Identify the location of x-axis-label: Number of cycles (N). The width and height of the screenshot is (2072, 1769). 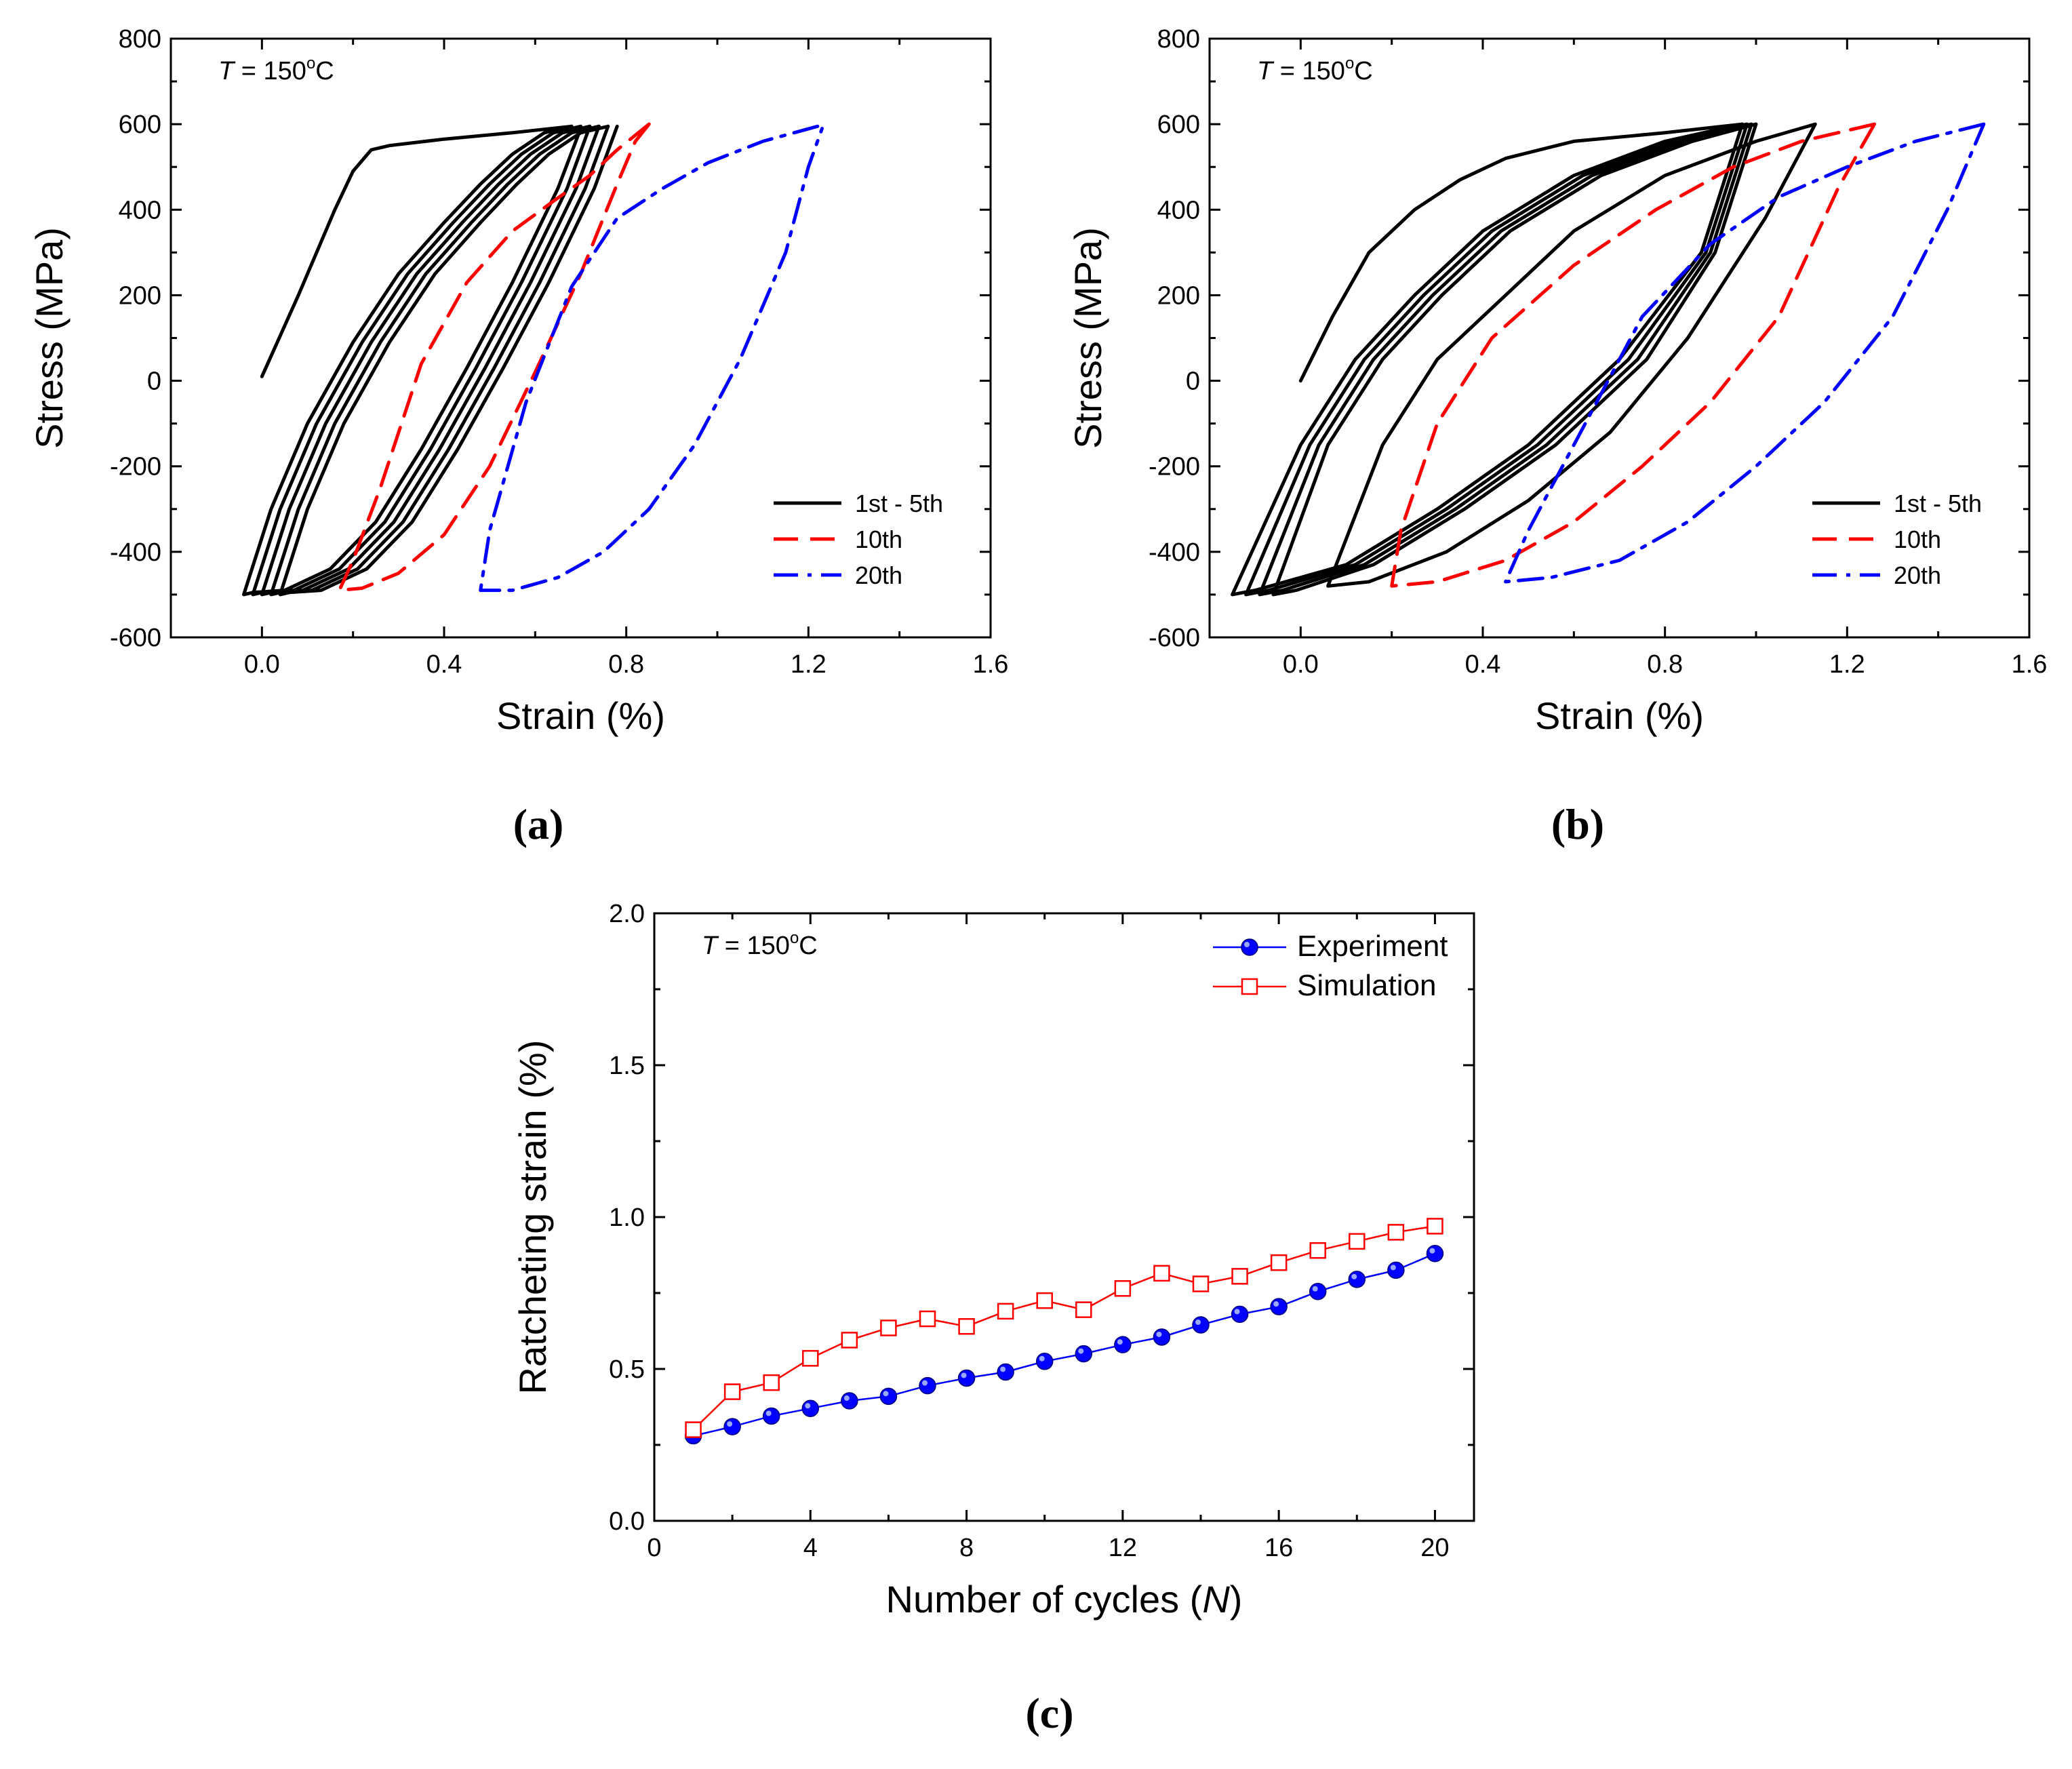
(1064, 1599).